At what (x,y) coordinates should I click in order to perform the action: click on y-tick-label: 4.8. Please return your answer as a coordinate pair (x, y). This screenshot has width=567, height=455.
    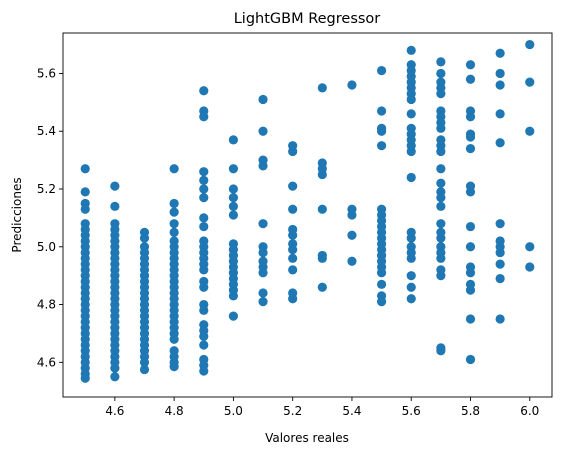
    Looking at the image, I should click on (46, 305).